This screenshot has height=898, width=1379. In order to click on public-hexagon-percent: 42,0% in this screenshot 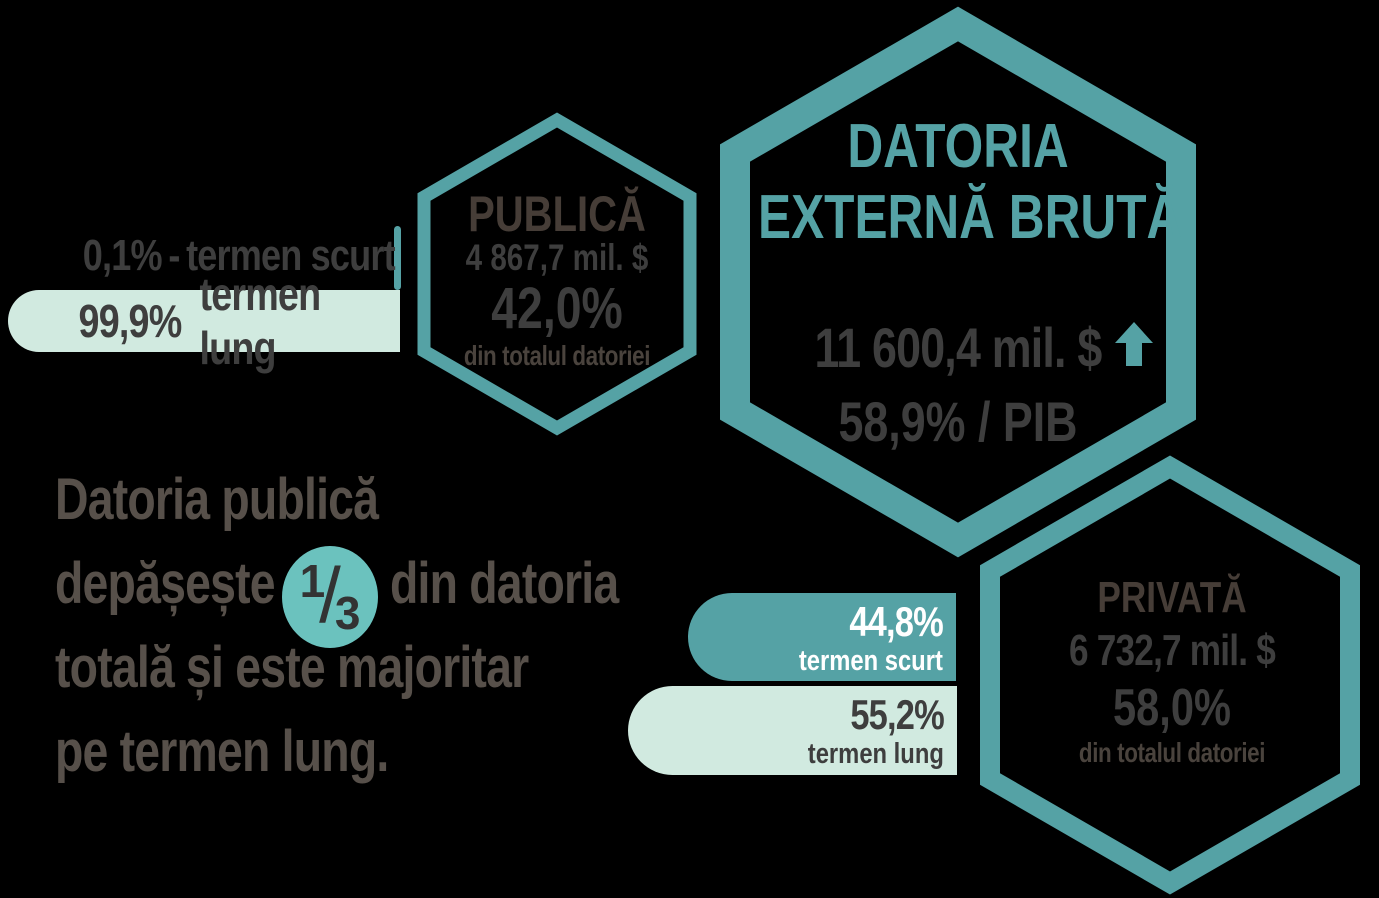, I will do `click(557, 308)`.